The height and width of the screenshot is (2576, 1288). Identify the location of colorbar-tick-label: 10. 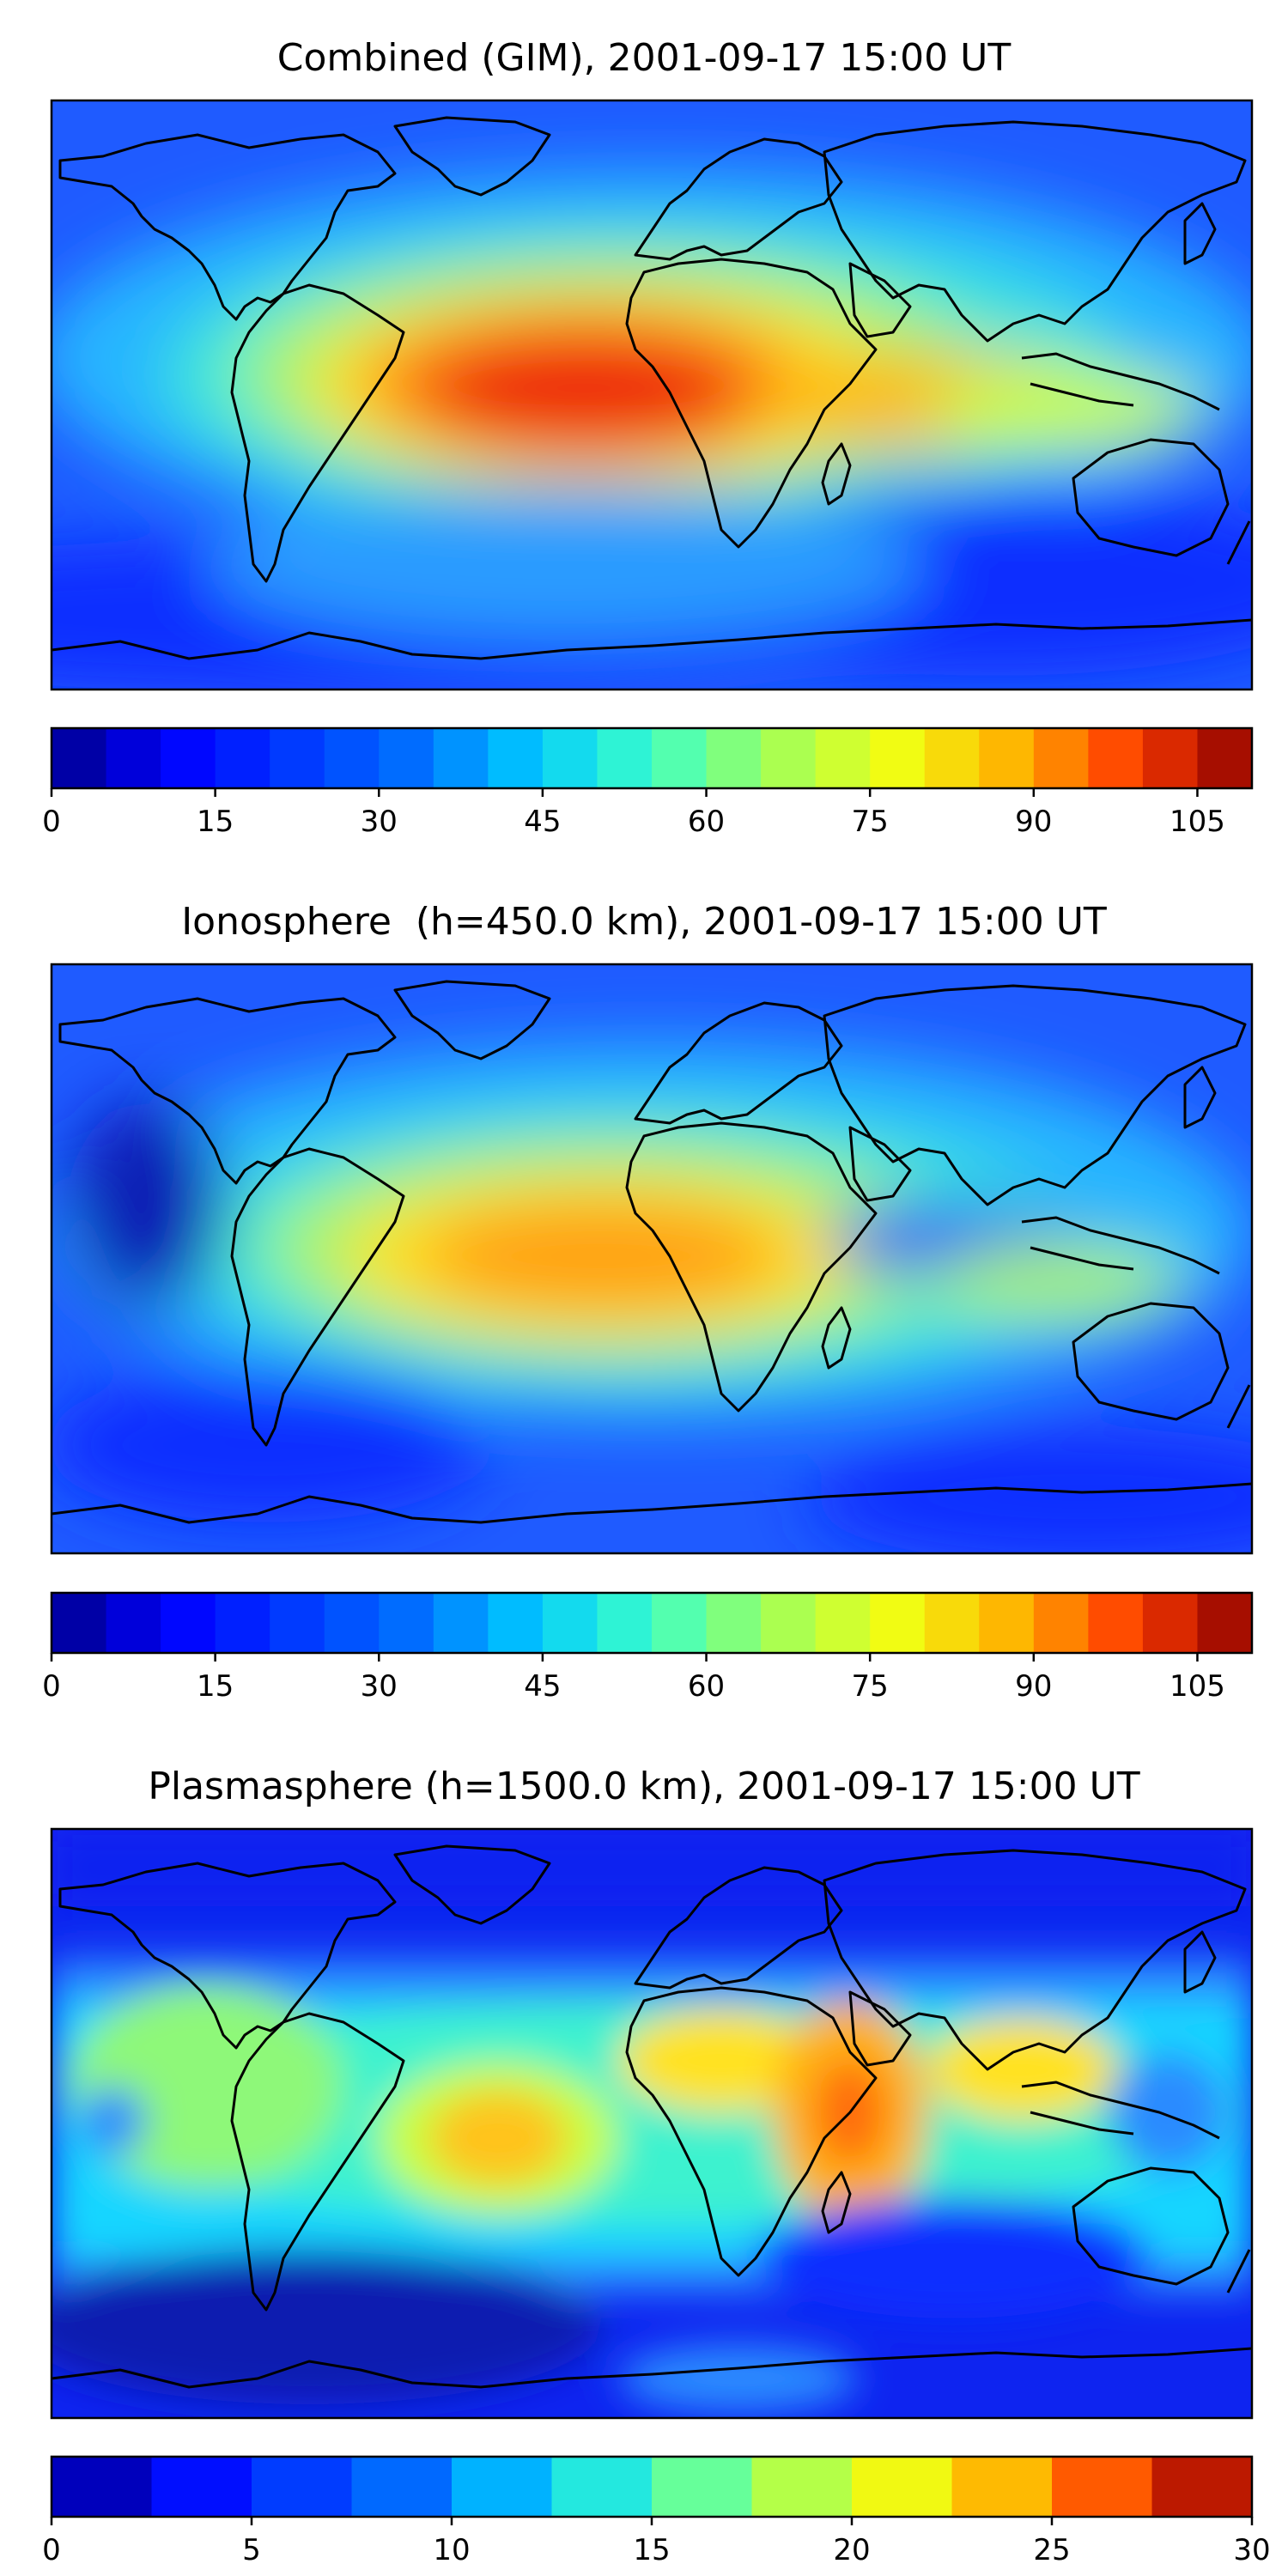
(452, 2550).